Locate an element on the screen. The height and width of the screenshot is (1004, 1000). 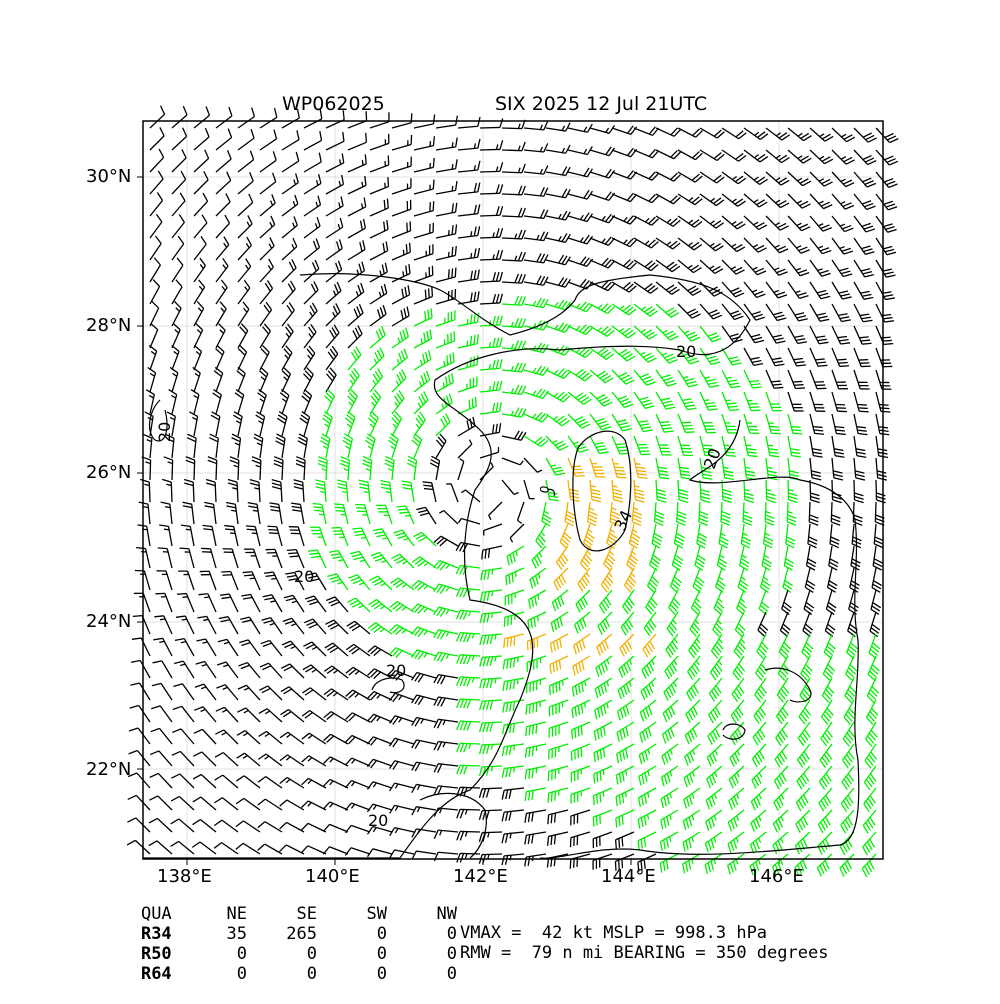
header-cell: SE is located at coordinates (282, 914).